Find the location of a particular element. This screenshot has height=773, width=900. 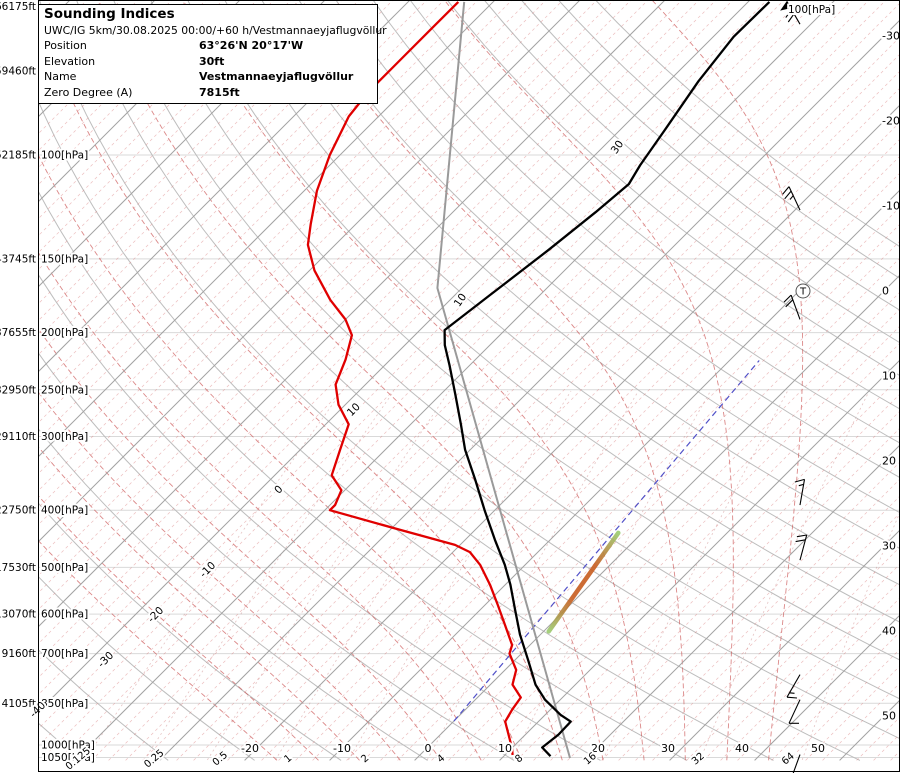

pressure-label: 150[hPa] is located at coordinates (64, 259).